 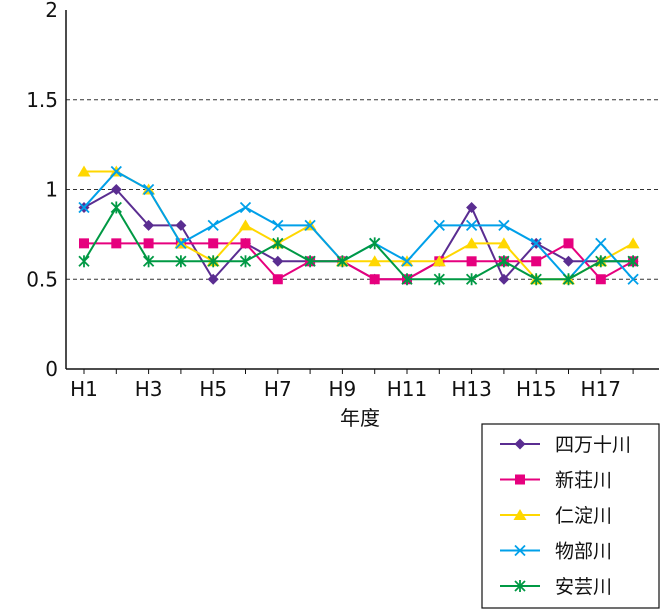 What do you see at coordinates (149, 389) in the screenshot?
I see `x-tick-label: H3` at bounding box center [149, 389].